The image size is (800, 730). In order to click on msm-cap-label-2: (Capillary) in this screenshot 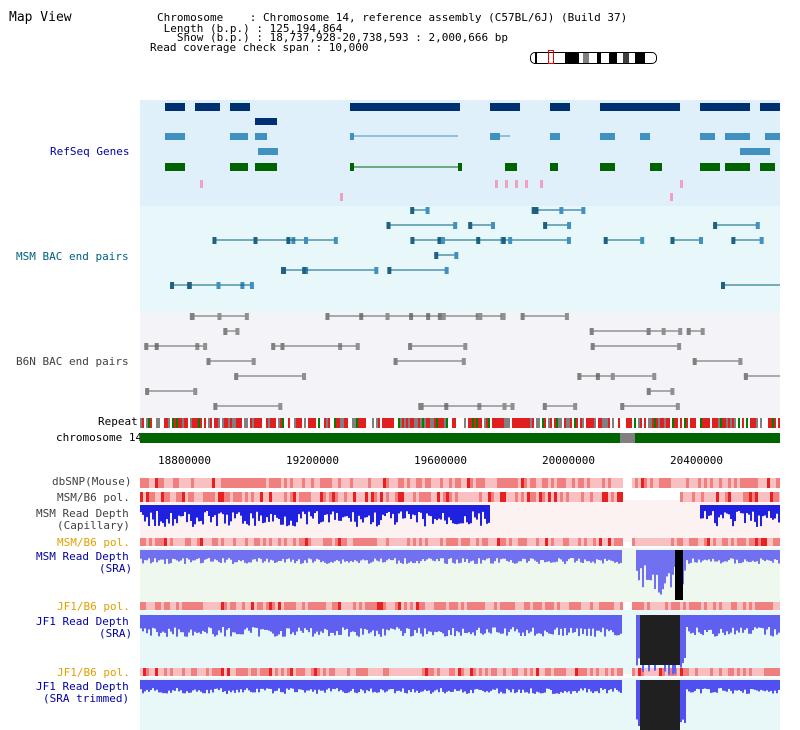, I will do `click(93, 525)`.